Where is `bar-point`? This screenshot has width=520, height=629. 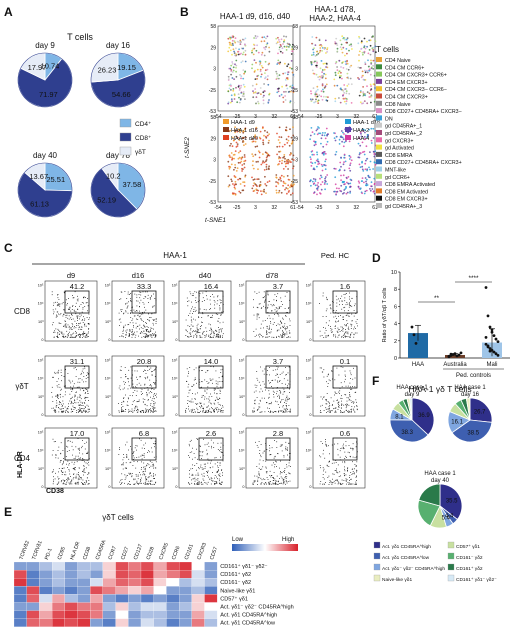 bar-point is located at coordinates (490, 348).